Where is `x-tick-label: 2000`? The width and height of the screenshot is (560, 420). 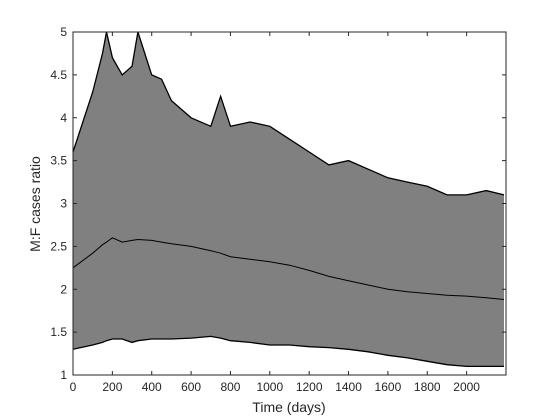
x-tick-label: 2000 is located at coordinates (466, 387).